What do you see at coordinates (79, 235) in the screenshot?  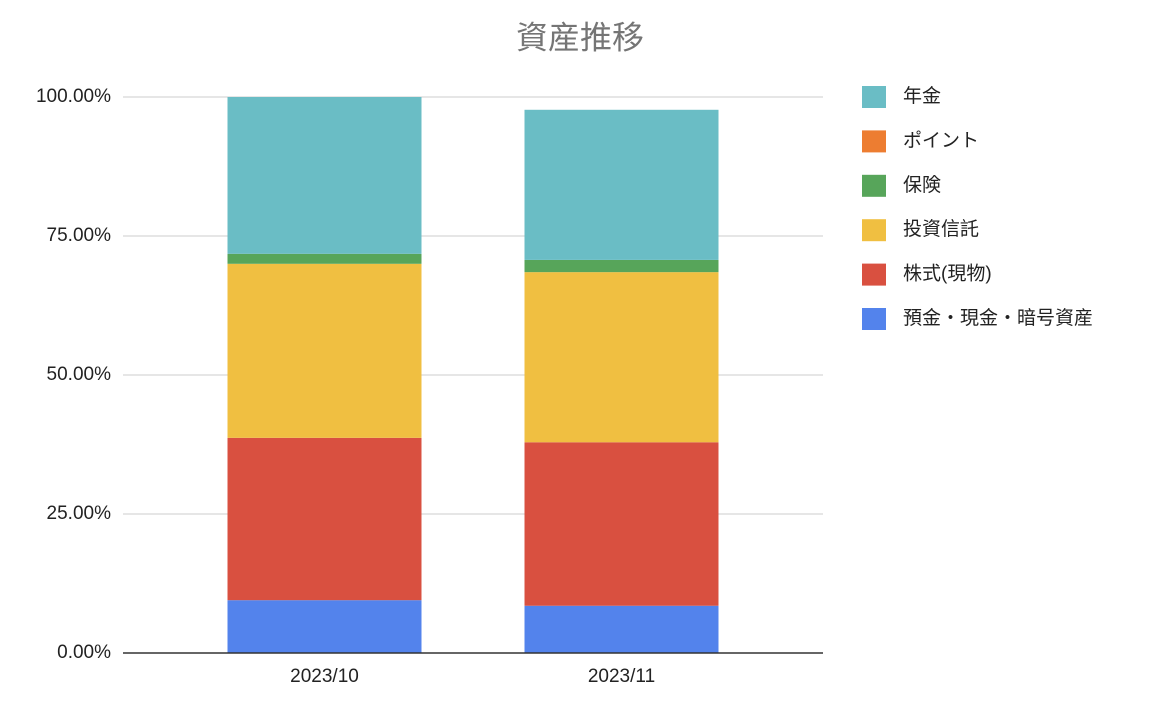 I see `y-tick-label: 75.00%` at bounding box center [79, 235].